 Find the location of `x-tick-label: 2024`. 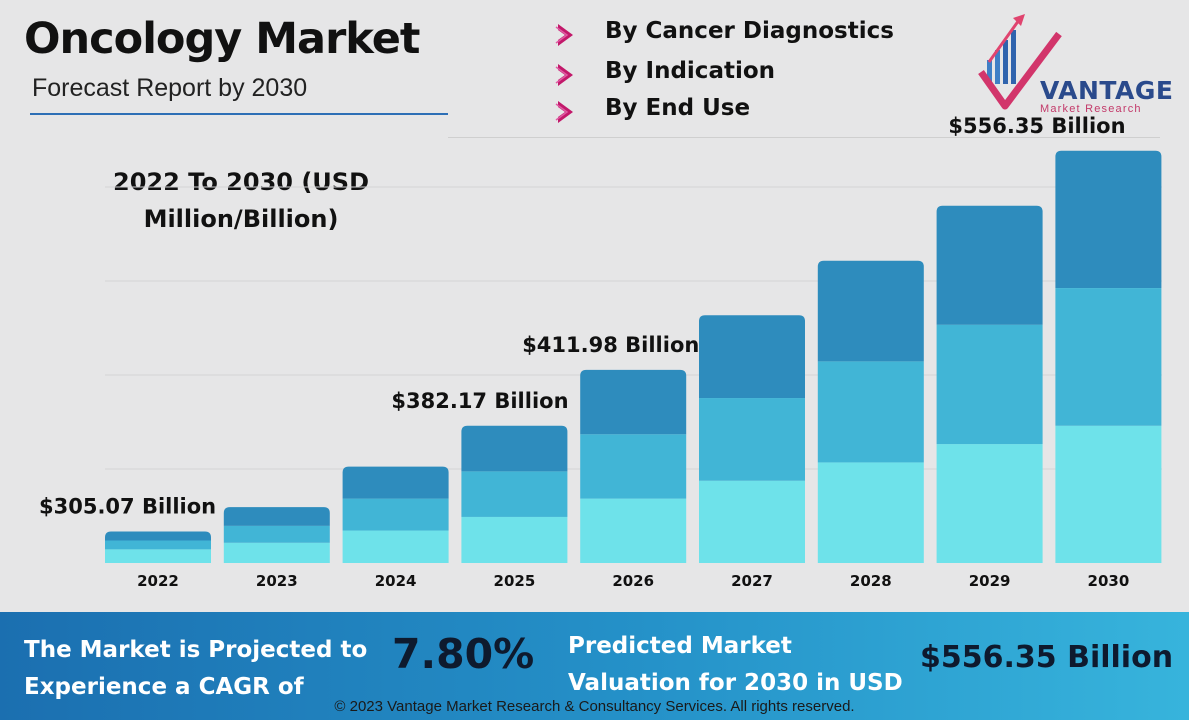

x-tick-label: 2024 is located at coordinates (396, 581).